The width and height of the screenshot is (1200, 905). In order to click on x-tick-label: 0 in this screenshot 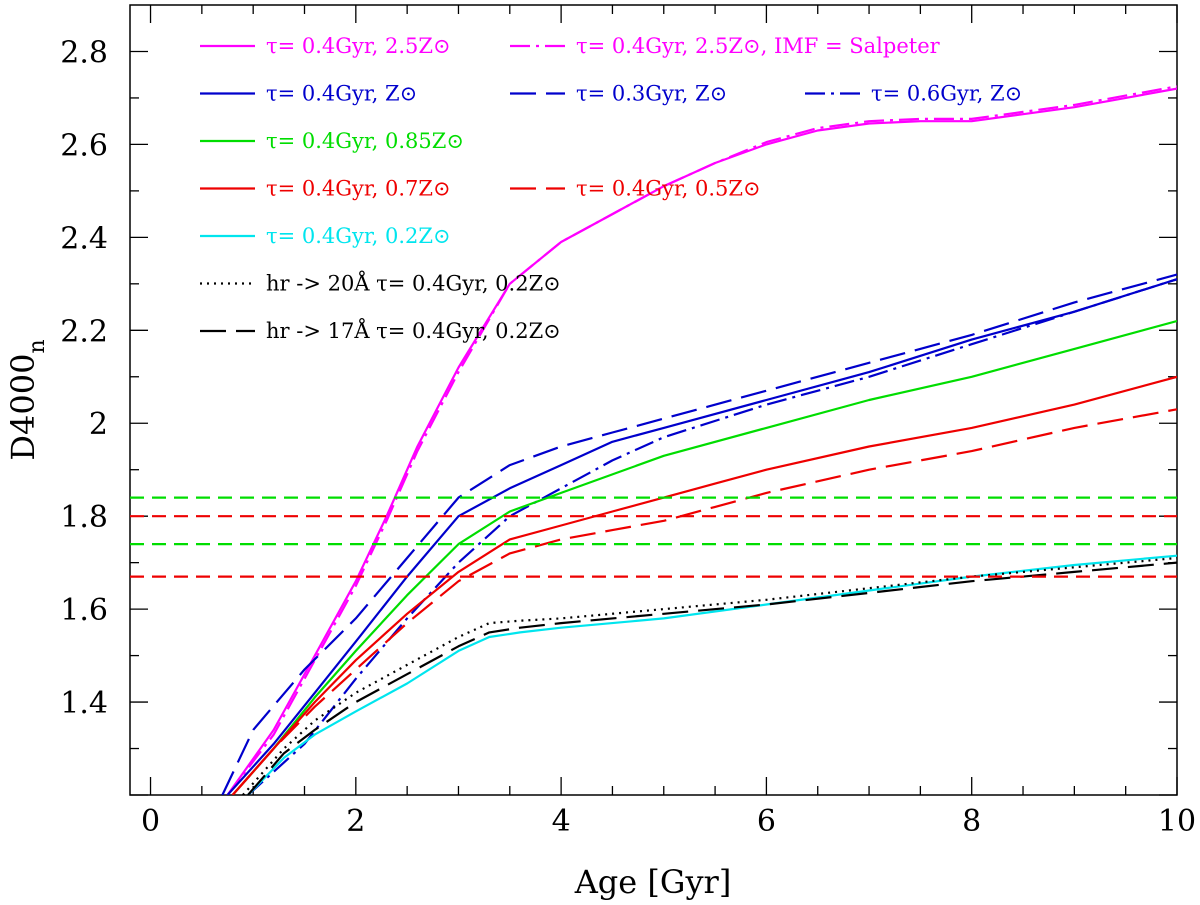, I will do `click(150, 821)`.